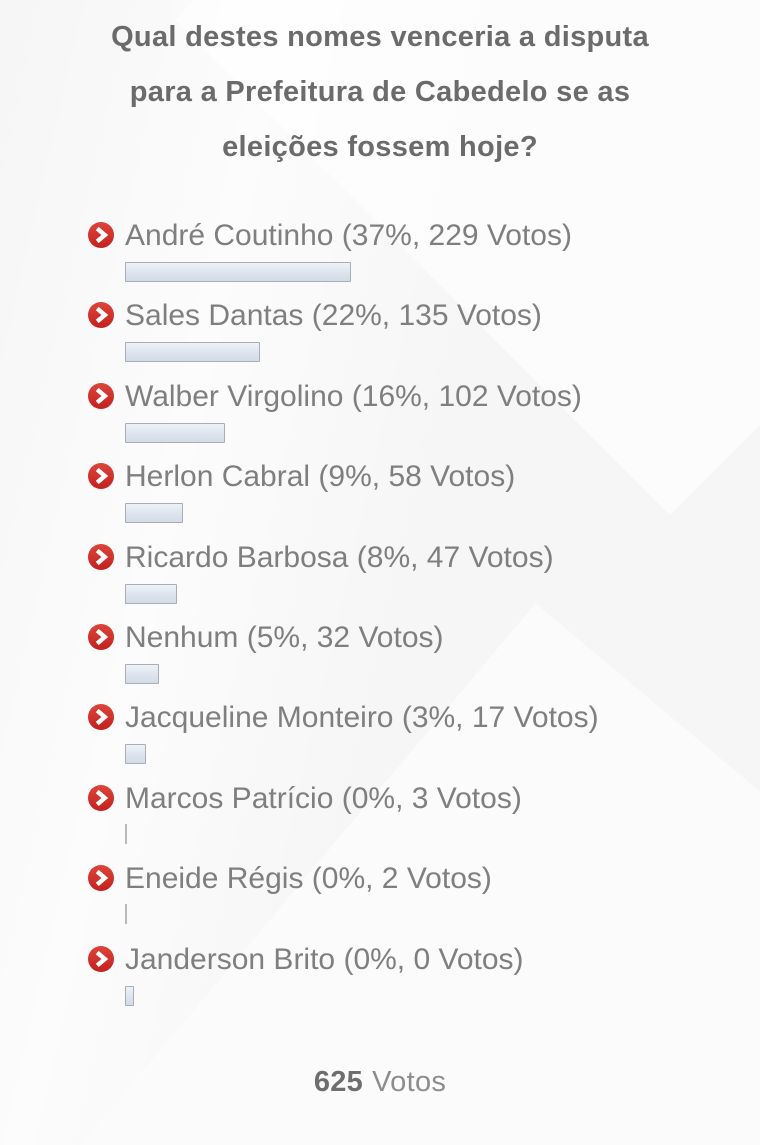 Image resolution: width=760 pixels, height=1145 pixels. I want to click on poll-option-row: Jacqueline Monteiro (3%, 17 Votos), so click(413, 740).